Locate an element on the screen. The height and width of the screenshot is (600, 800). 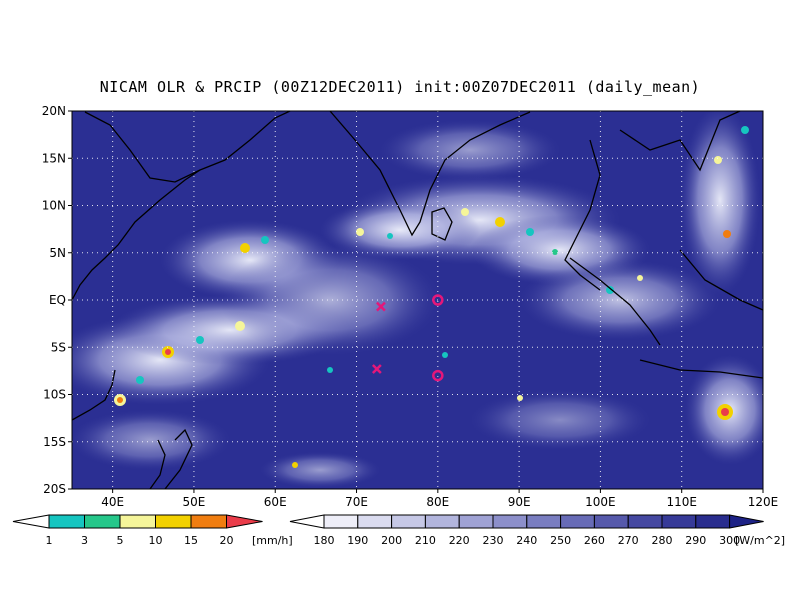
colorbar-label: 190 is located at coordinates (357, 540).